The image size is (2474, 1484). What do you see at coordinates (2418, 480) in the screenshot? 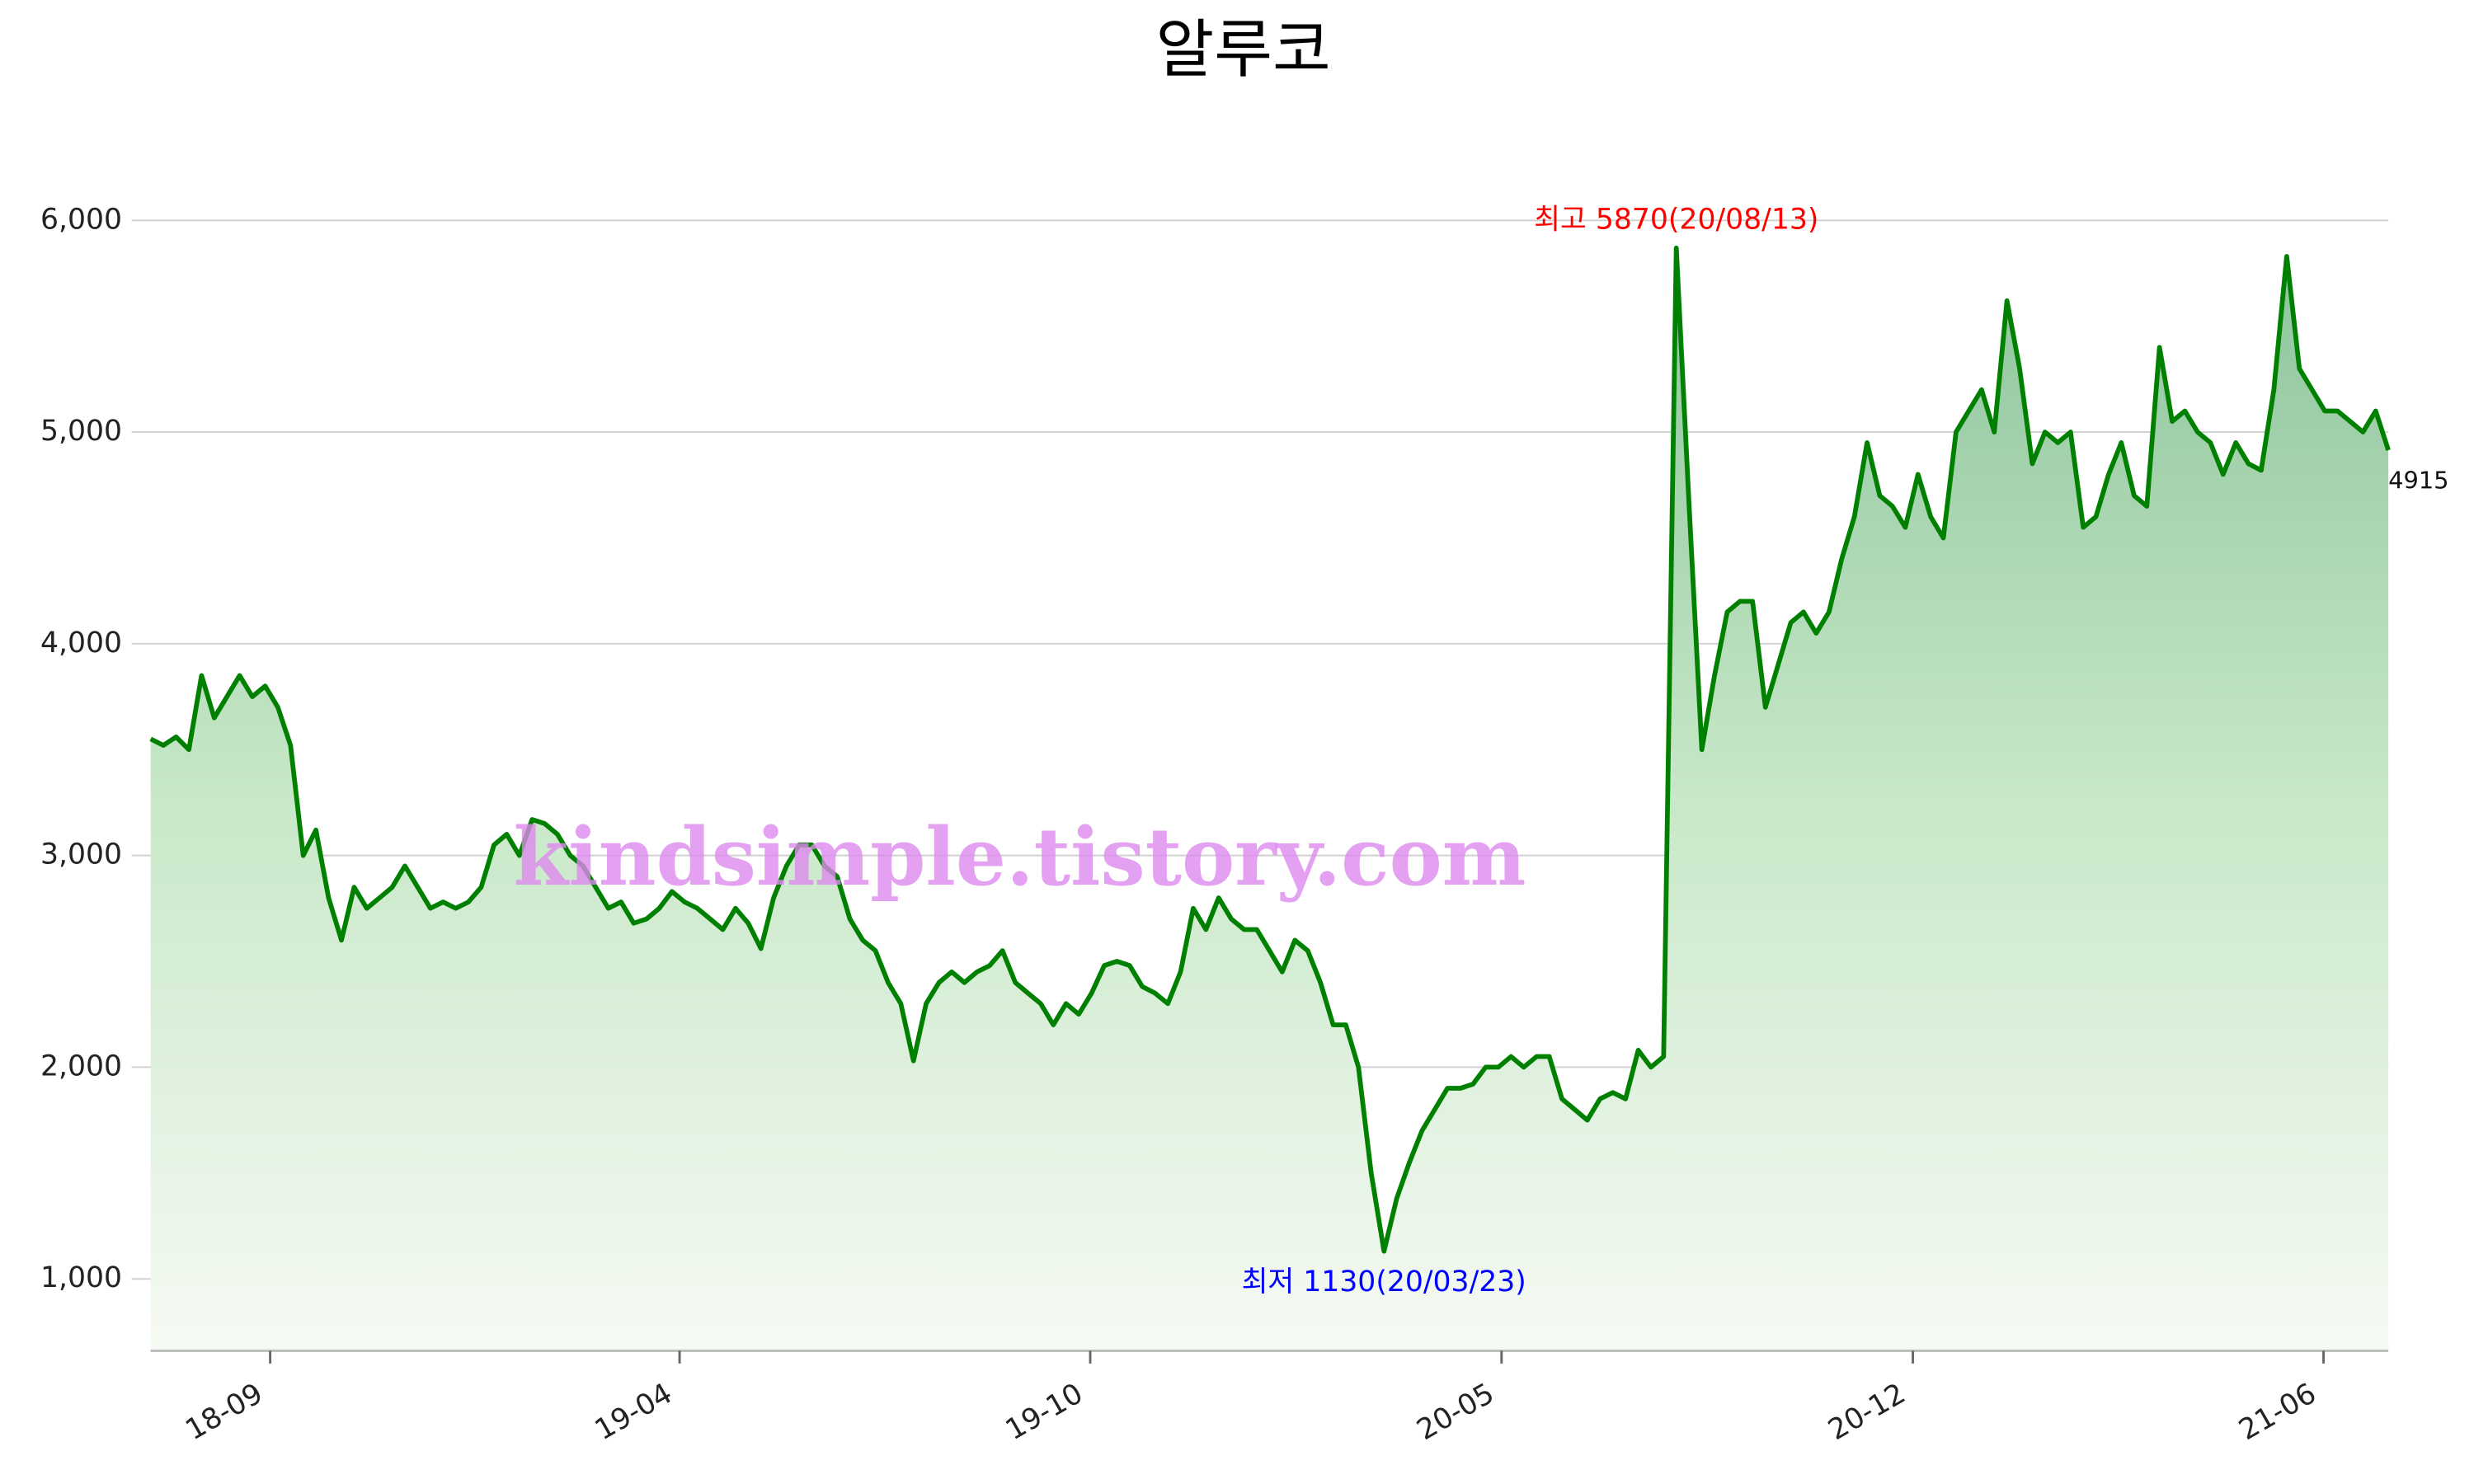
I see `last-value-label: 4915` at bounding box center [2418, 480].